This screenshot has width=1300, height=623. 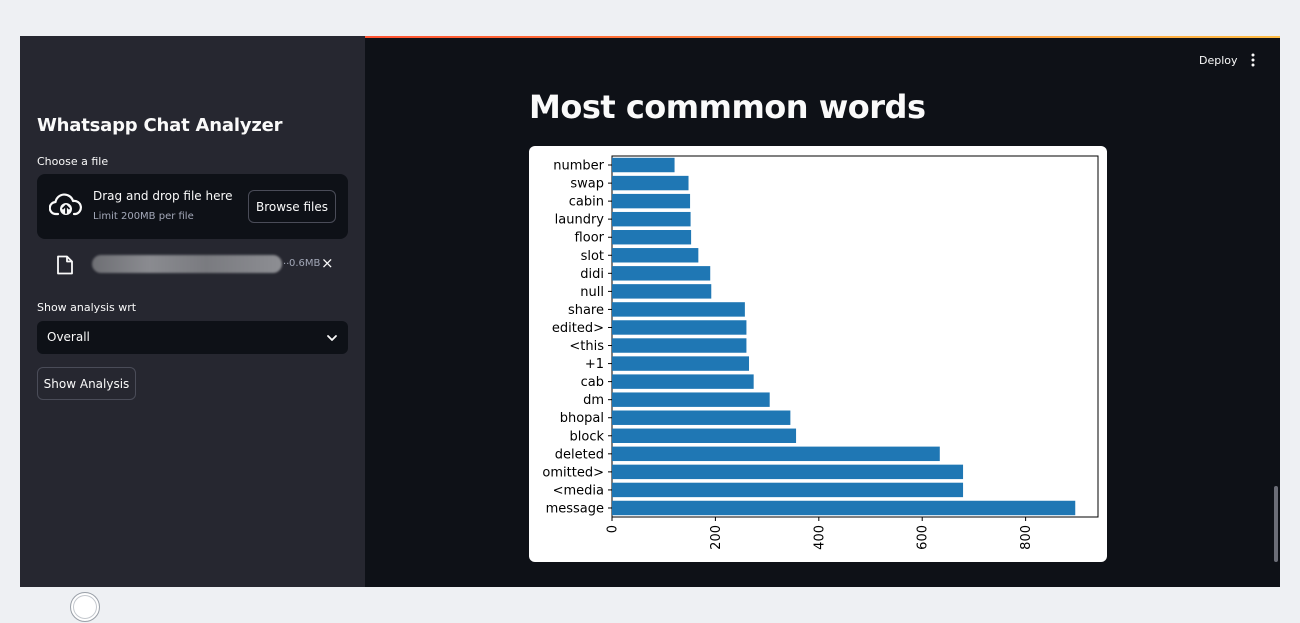 I want to click on y-tick-label: dm, so click(x=593, y=400).